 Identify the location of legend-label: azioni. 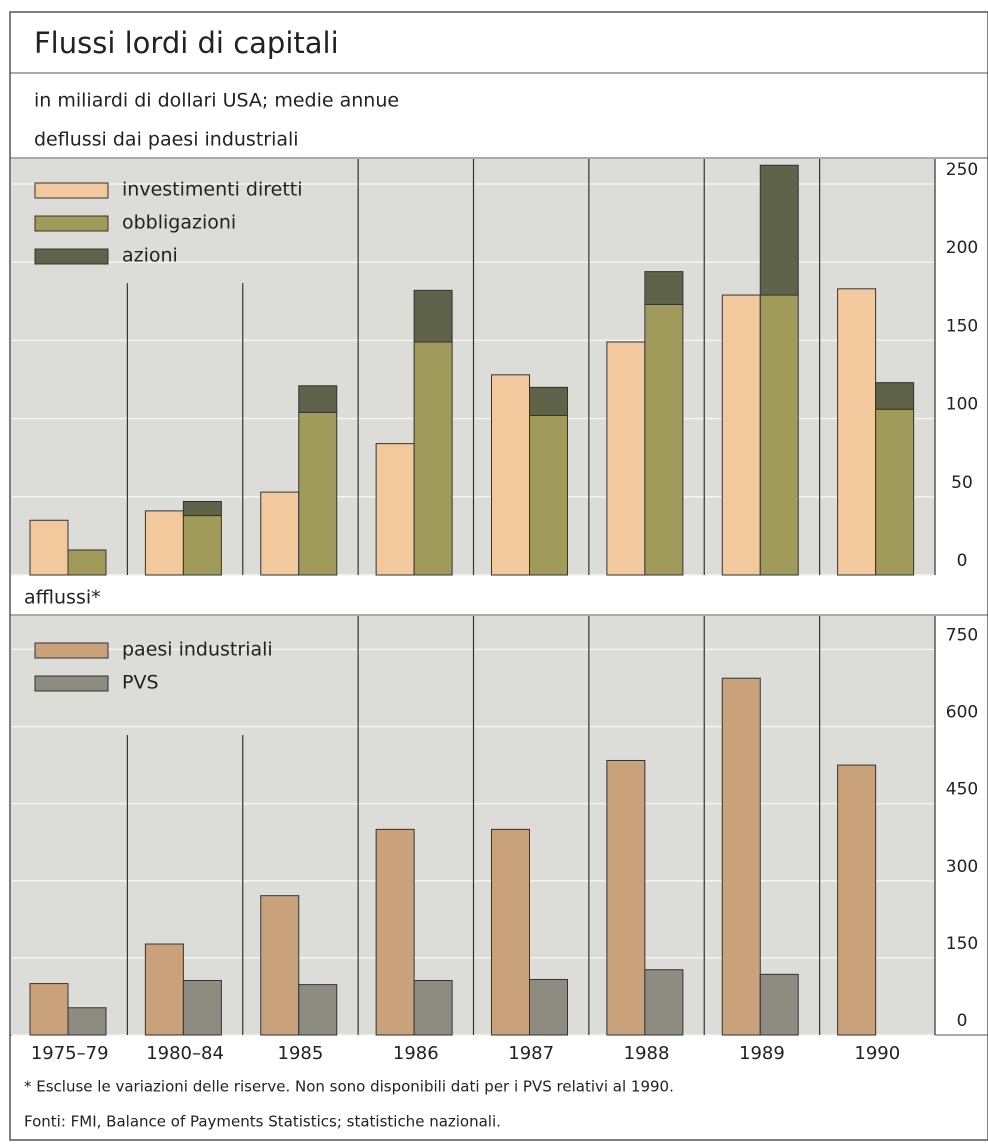
(150, 256).